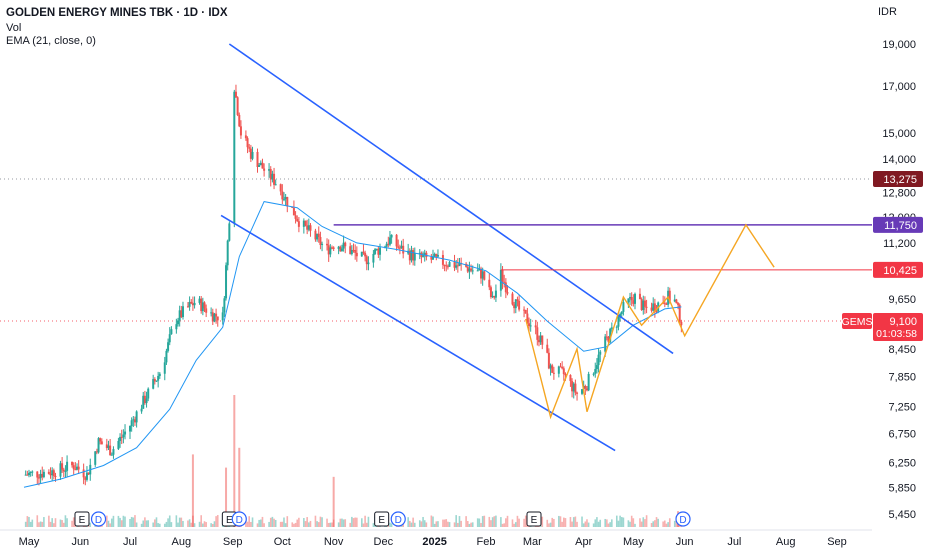  Describe the element at coordinates (857, 322) in the screenshot. I see `symbol-tag-text: GEMS` at that location.